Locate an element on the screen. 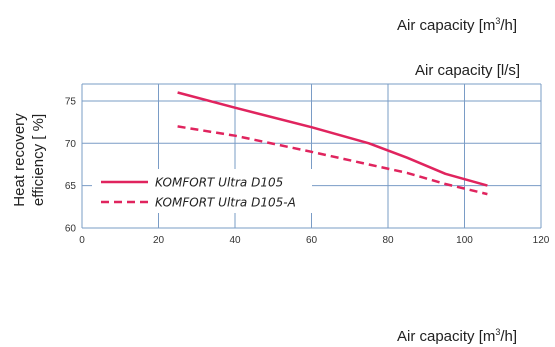 Image resolution: width=555 pixels, height=347 pixels. air-capacity-m3h-sup: 3 is located at coordinates (498, 21).